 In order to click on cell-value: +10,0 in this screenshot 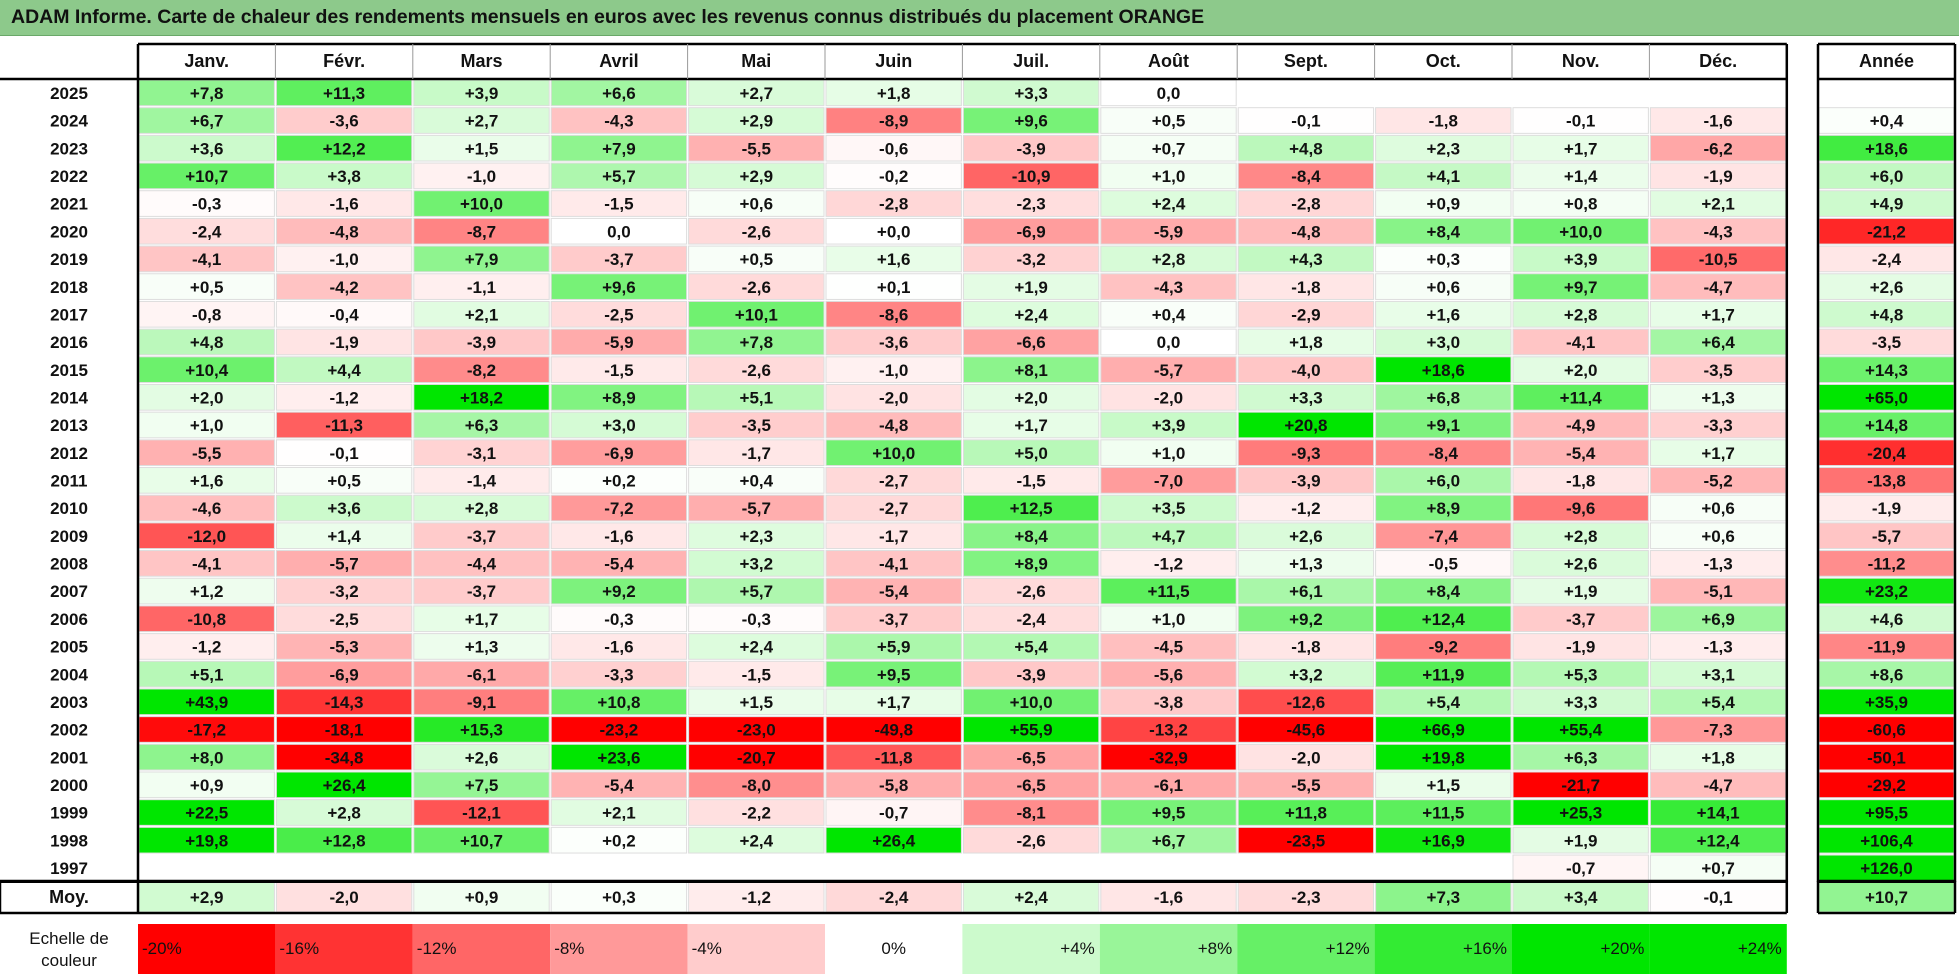, I will do `click(1580, 231)`.